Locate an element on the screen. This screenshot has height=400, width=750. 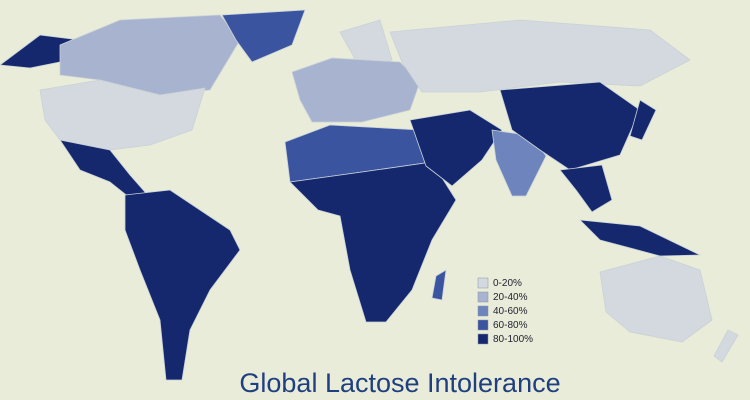
australia is located at coordinates (656, 299).